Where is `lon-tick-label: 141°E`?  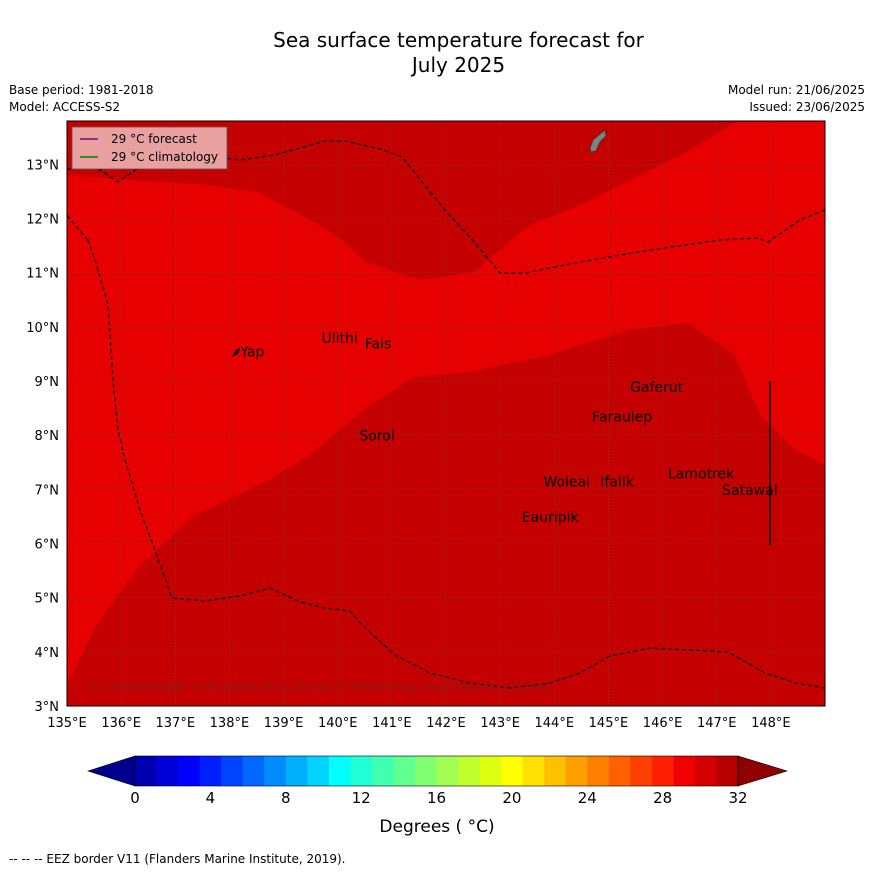 lon-tick-label: 141°E is located at coordinates (392, 723).